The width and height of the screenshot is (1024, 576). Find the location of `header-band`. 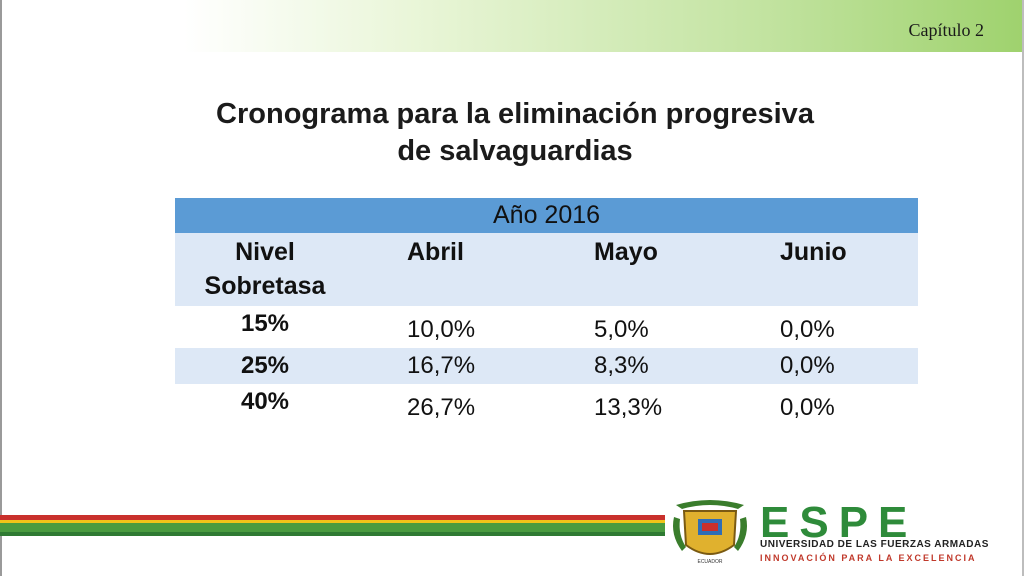

header-band is located at coordinates (511, 26).